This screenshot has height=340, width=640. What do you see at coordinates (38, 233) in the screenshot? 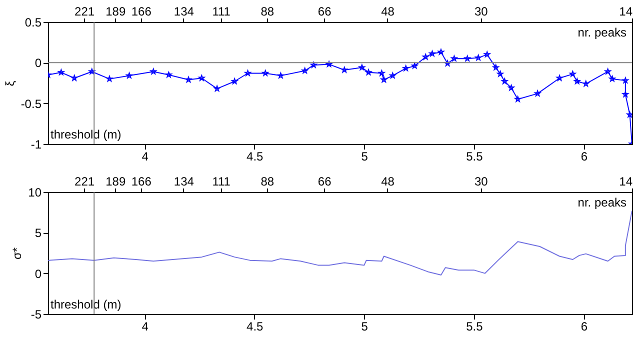
I see `y-tick-label: 5` at bounding box center [38, 233].